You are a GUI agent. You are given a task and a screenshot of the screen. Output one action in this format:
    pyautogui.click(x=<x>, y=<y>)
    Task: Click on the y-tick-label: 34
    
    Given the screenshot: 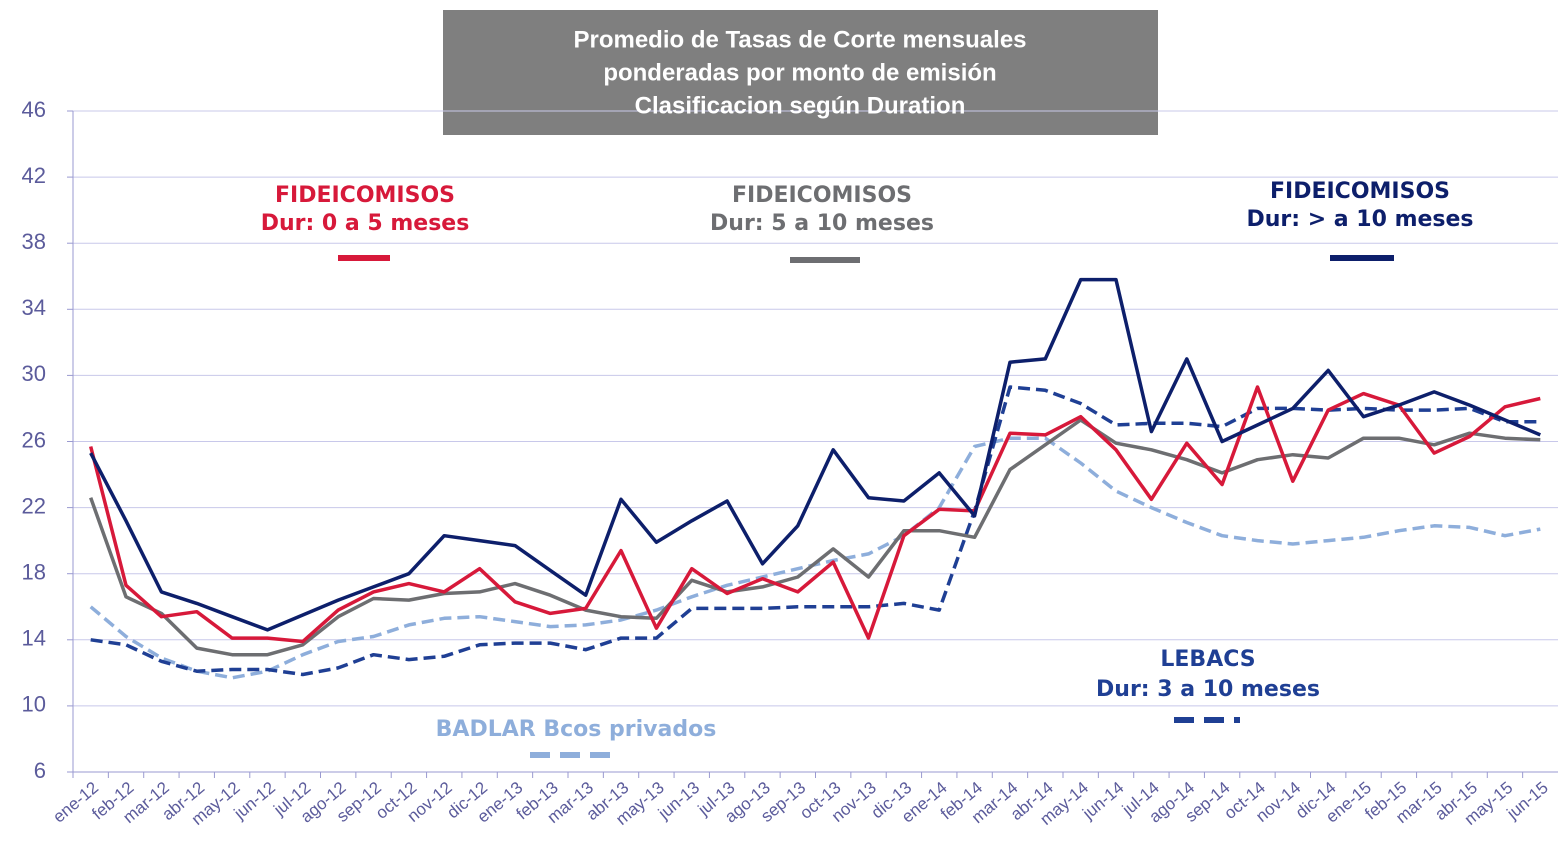 What is the action you would take?
    pyautogui.click(x=34, y=307)
    